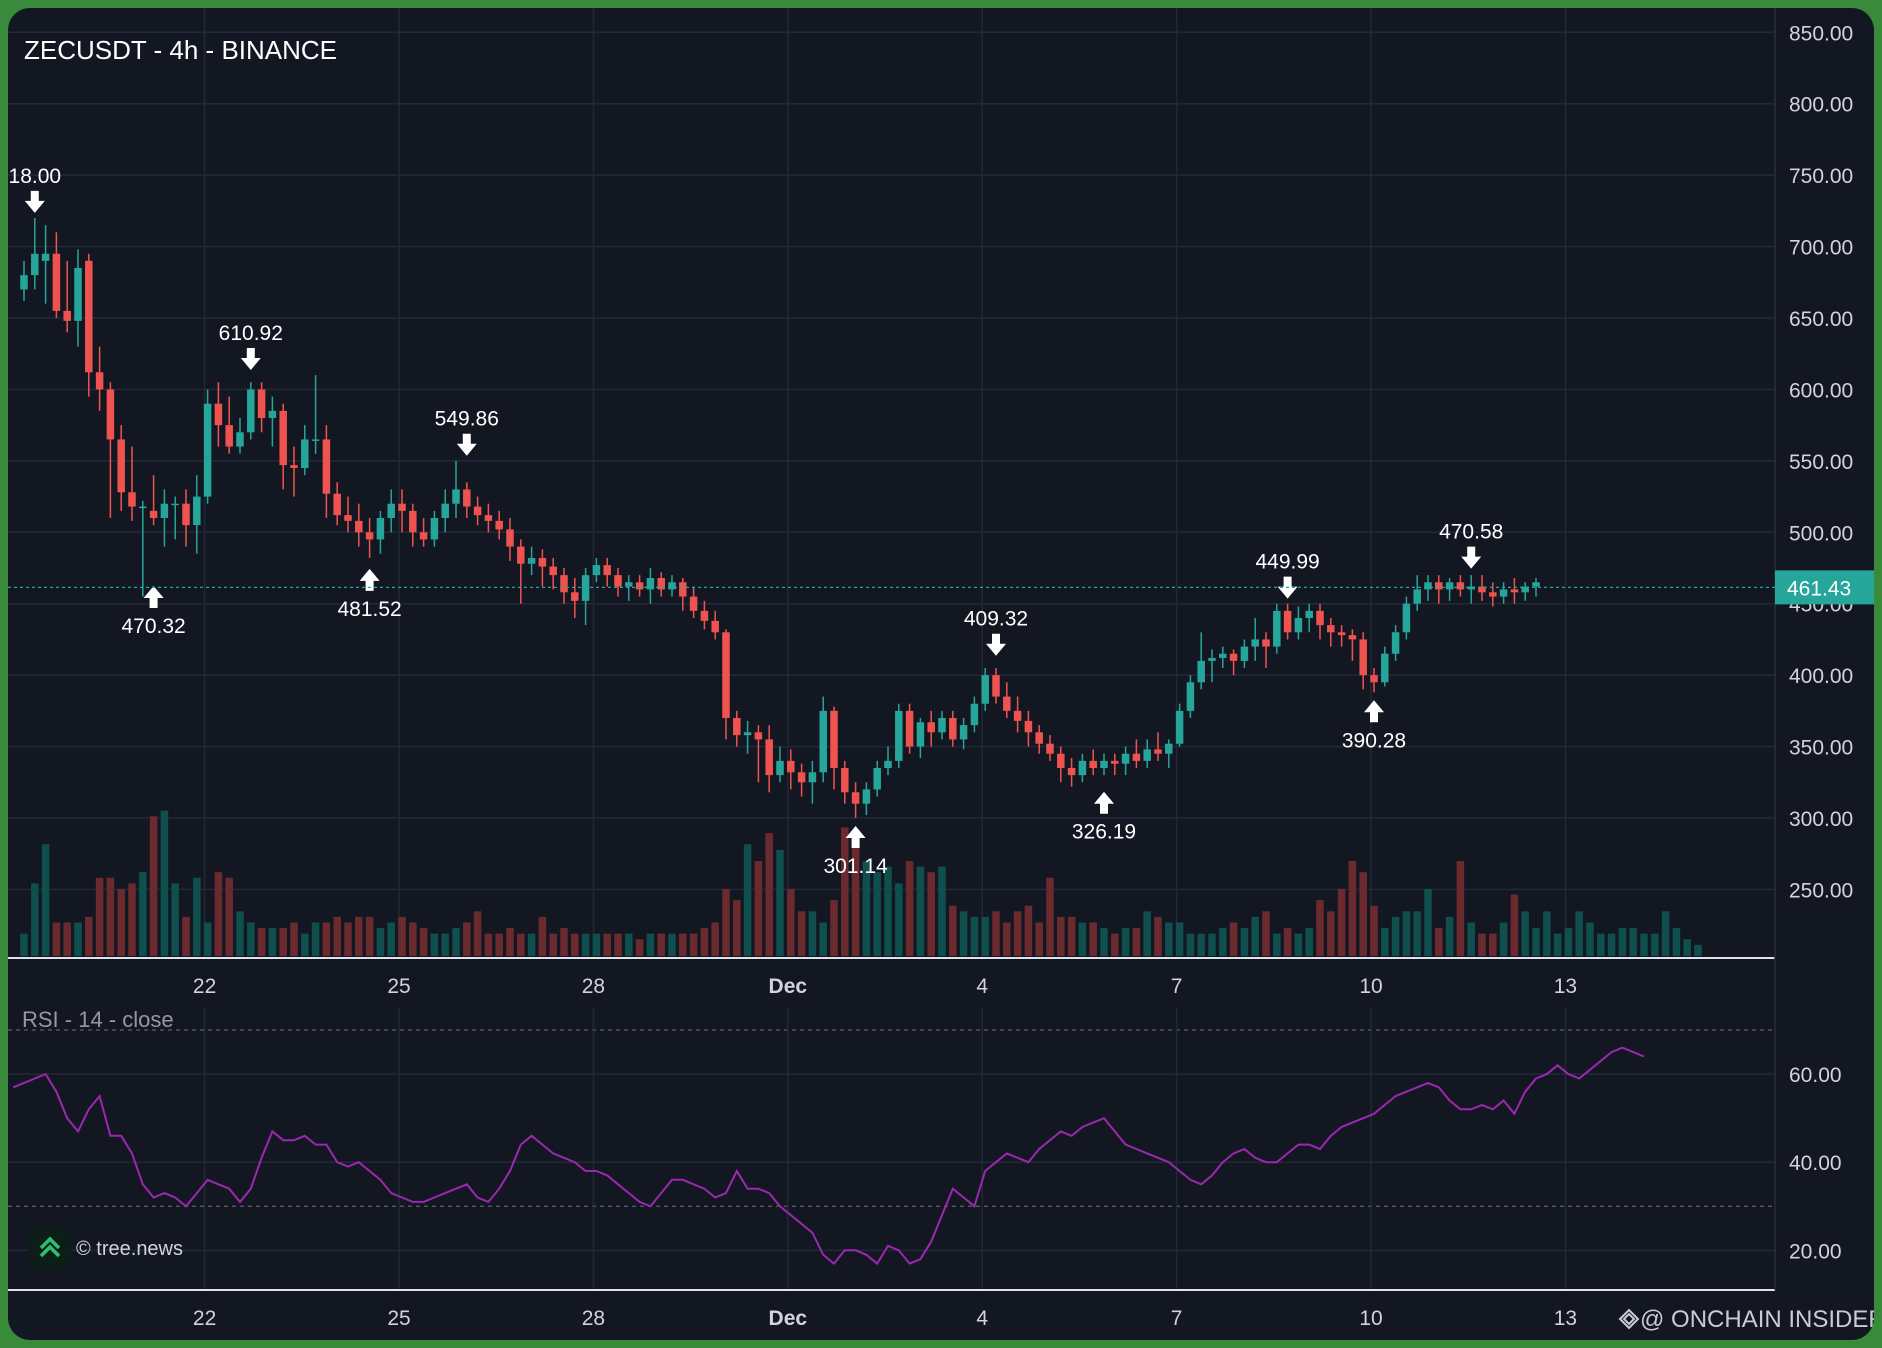 Image resolution: width=1882 pixels, height=1348 pixels. I want to click on price-tick-label: 700.00, so click(1821, 248).